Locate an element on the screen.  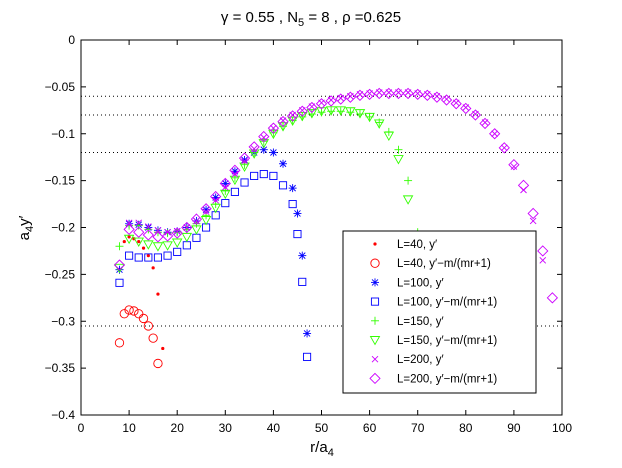
legend-label-3: L=100, y′−m/(mr+1) is located at coordinates (447, 303).